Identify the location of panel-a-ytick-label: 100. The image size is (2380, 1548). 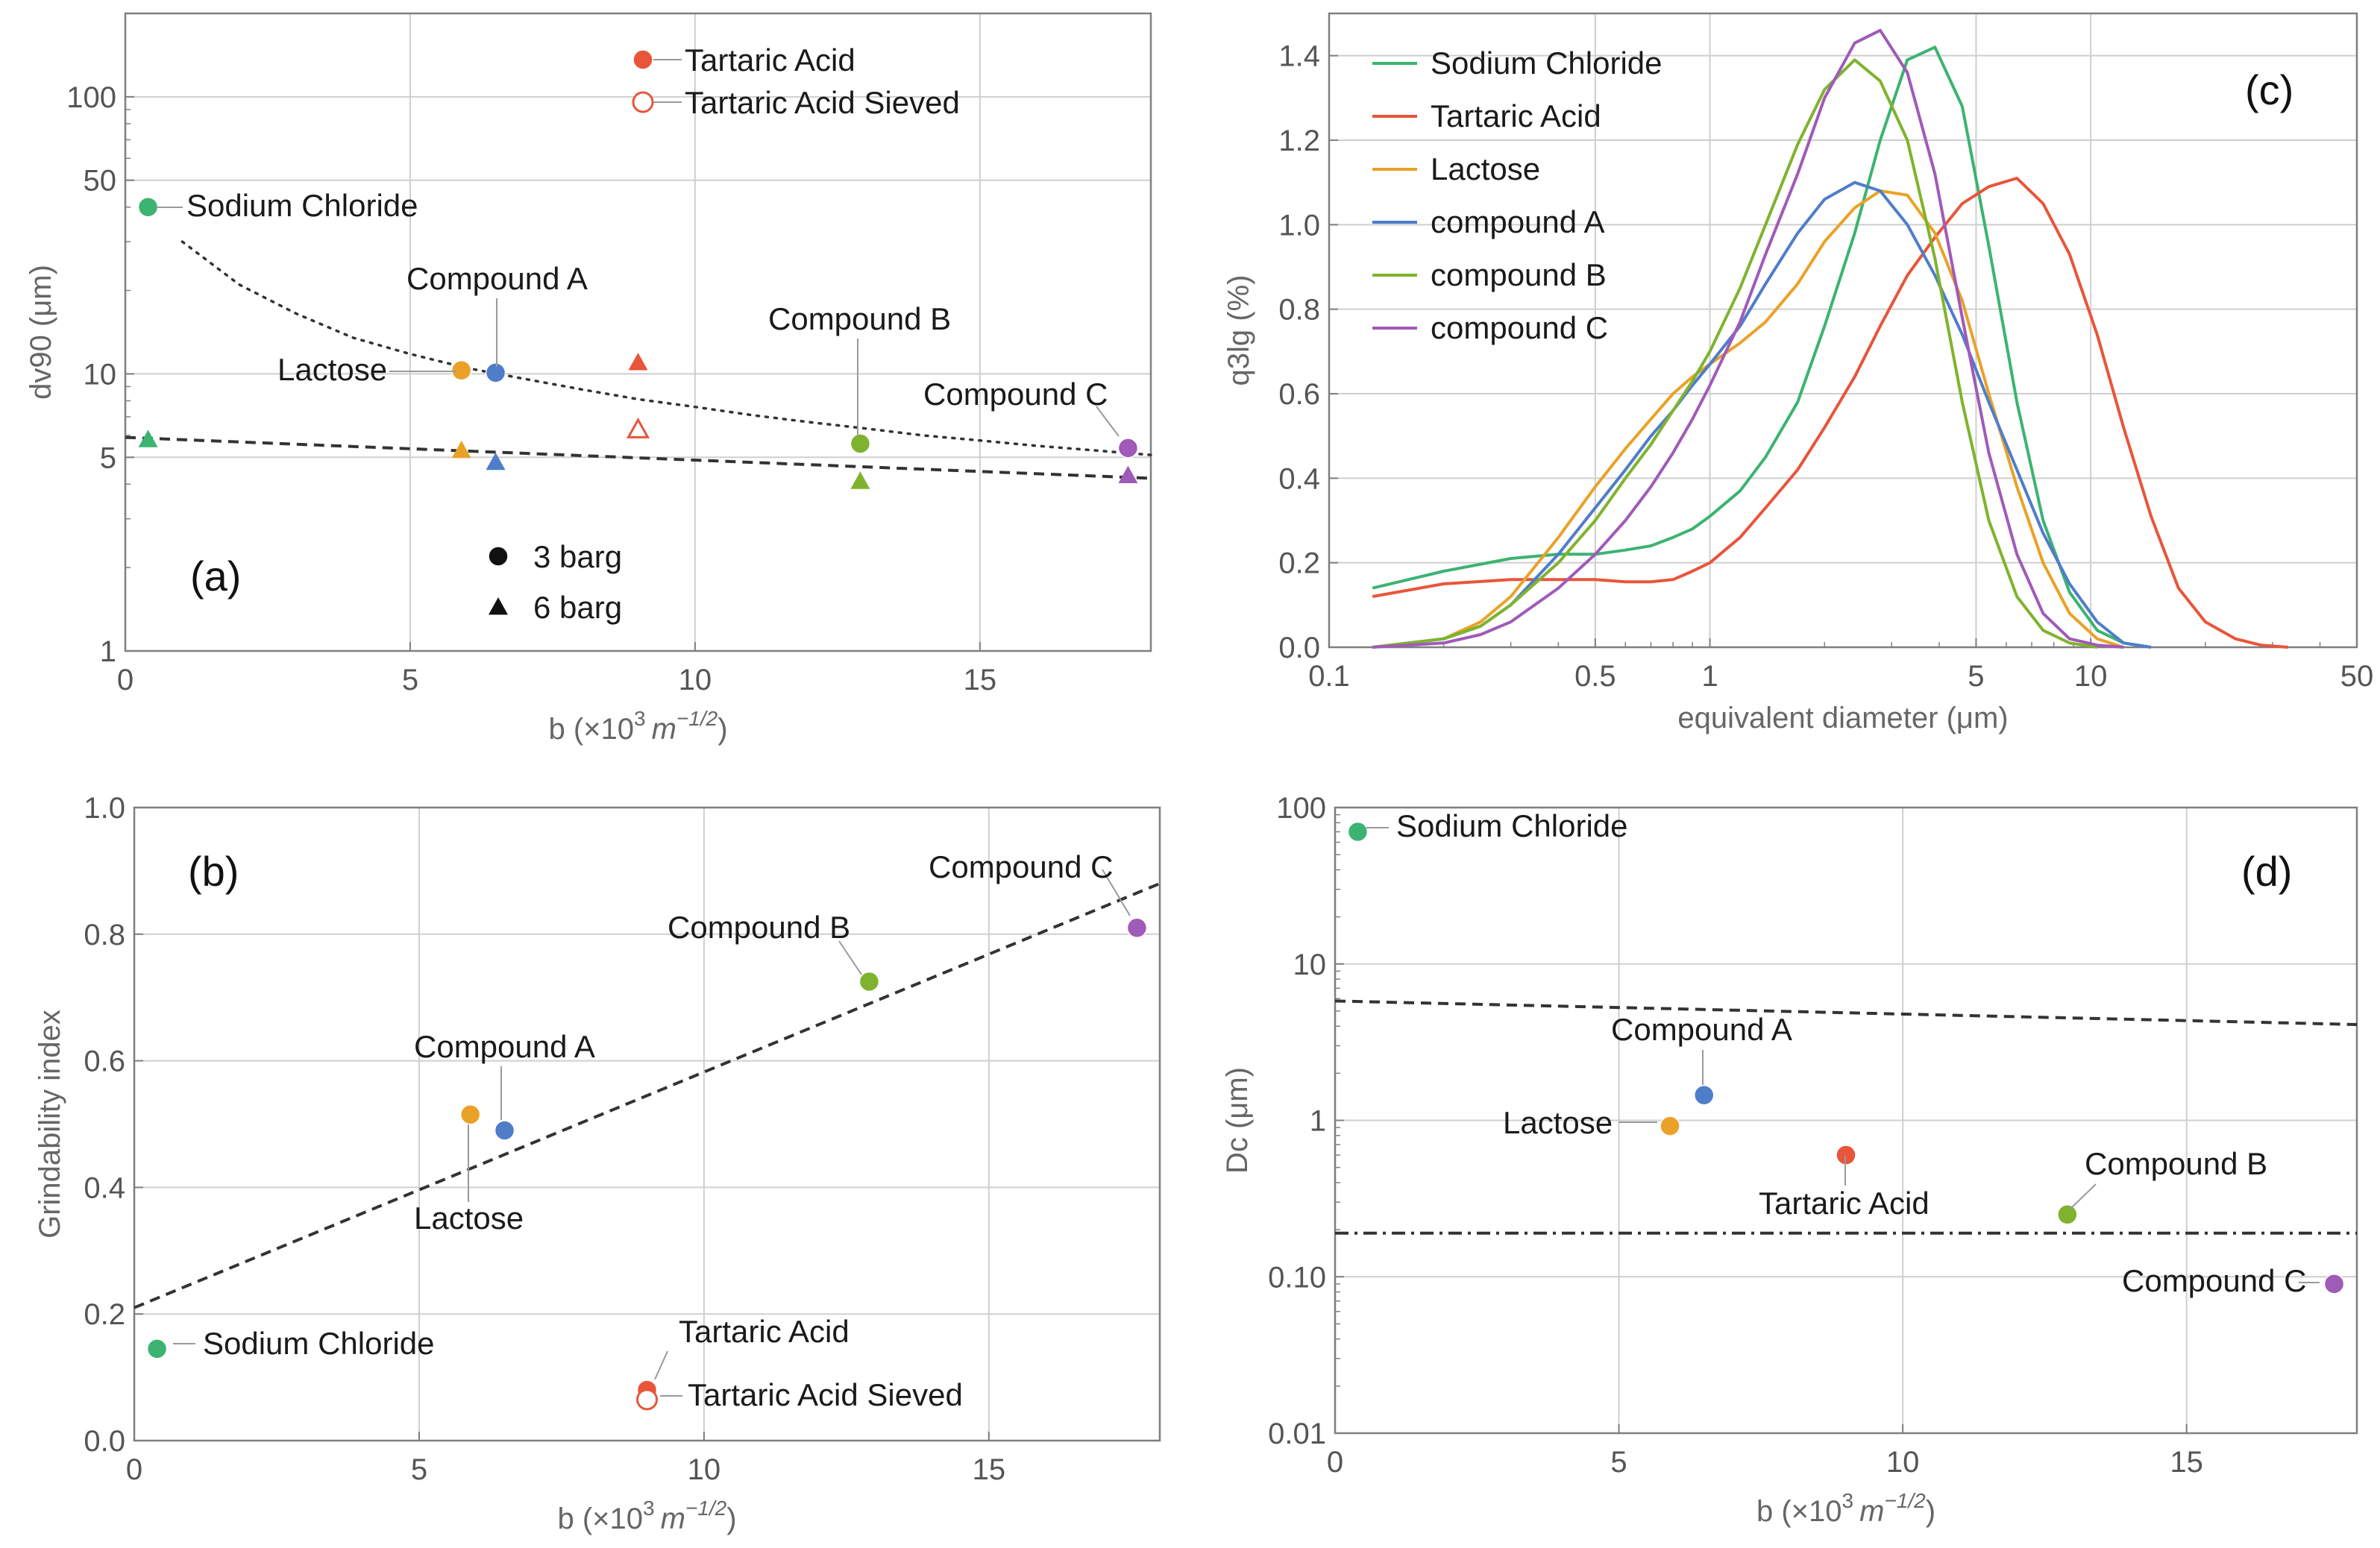
(91, 97).